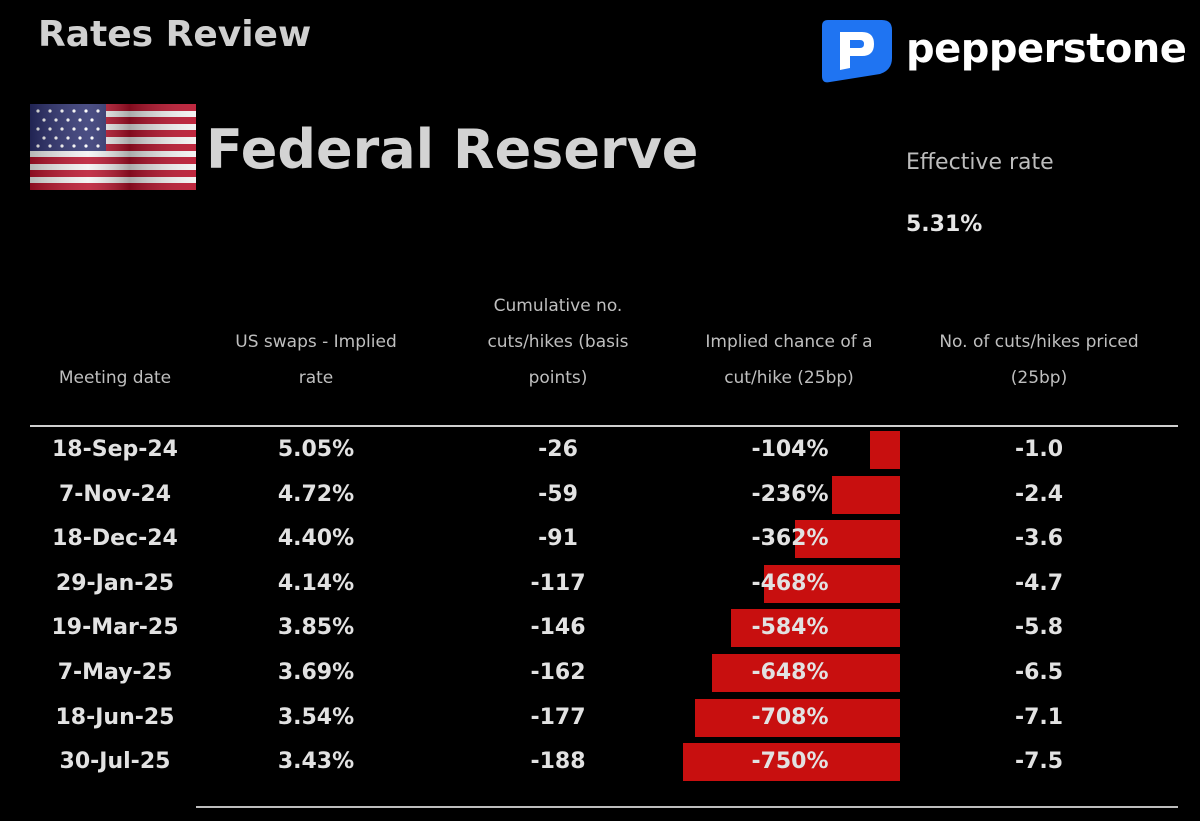  Describe the element at coordinates (1039, 378) in the screenshot. I see `column-header-line: (25bp)` at that location.